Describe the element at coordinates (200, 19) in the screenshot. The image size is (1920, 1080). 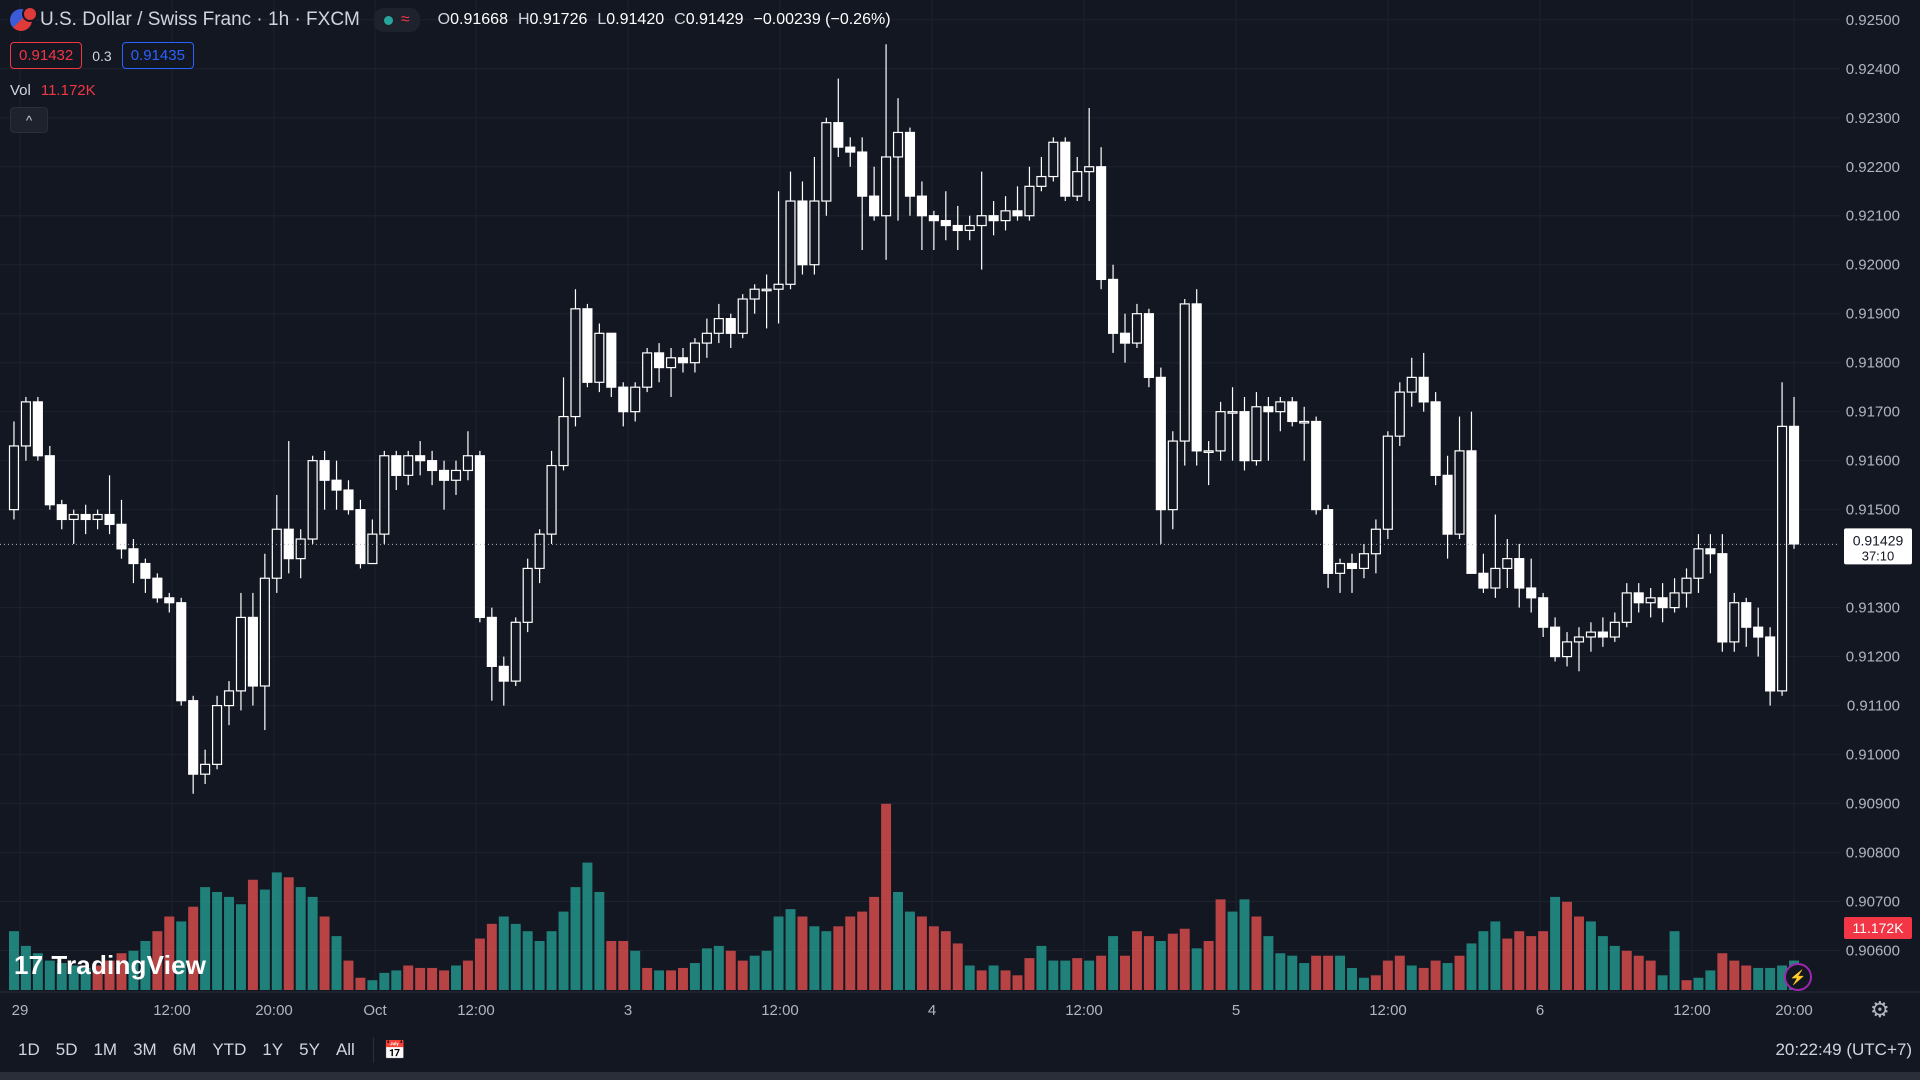
I see `symbol-title: U.S. Dollar / Swiss Franc · 1h · FXCM` at that location.